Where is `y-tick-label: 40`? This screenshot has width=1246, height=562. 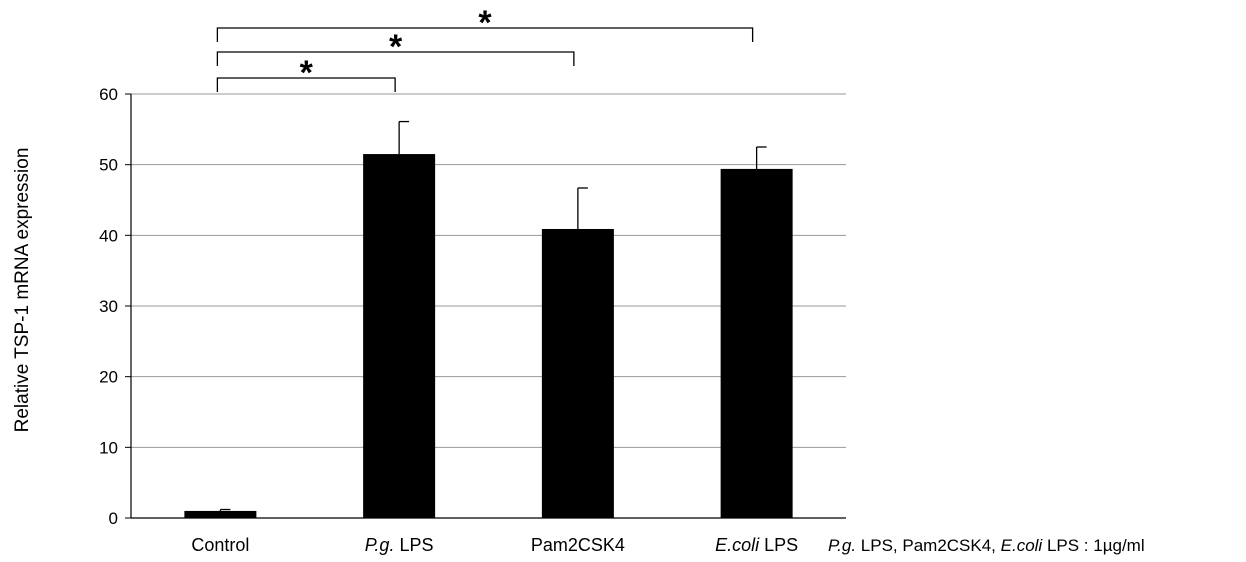
y-tick-label: 40 is located at coordinates (108, 235).